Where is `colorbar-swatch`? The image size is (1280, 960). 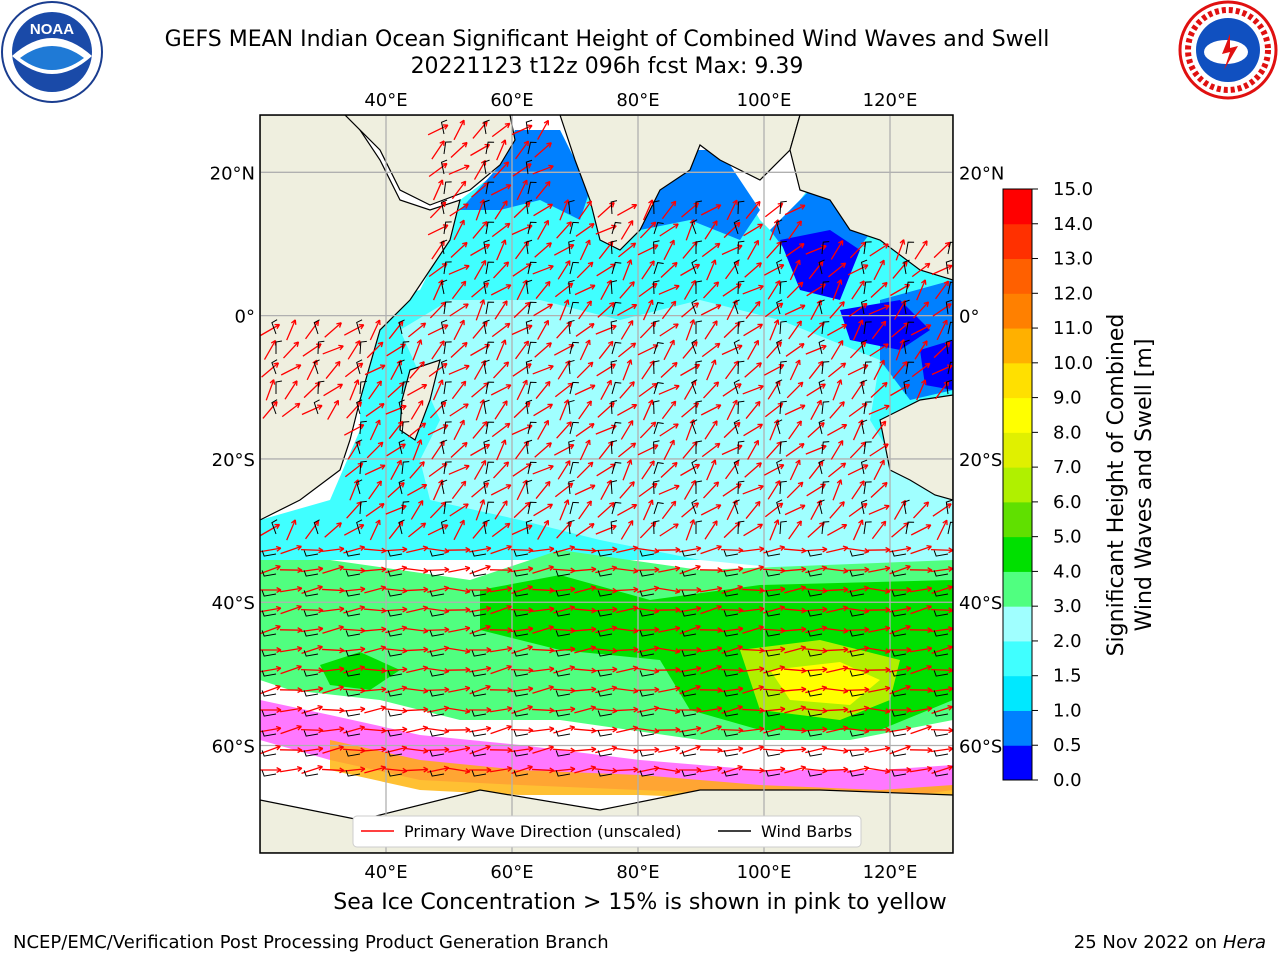 colorbar-swatch is located at coordinates (1017, 311).